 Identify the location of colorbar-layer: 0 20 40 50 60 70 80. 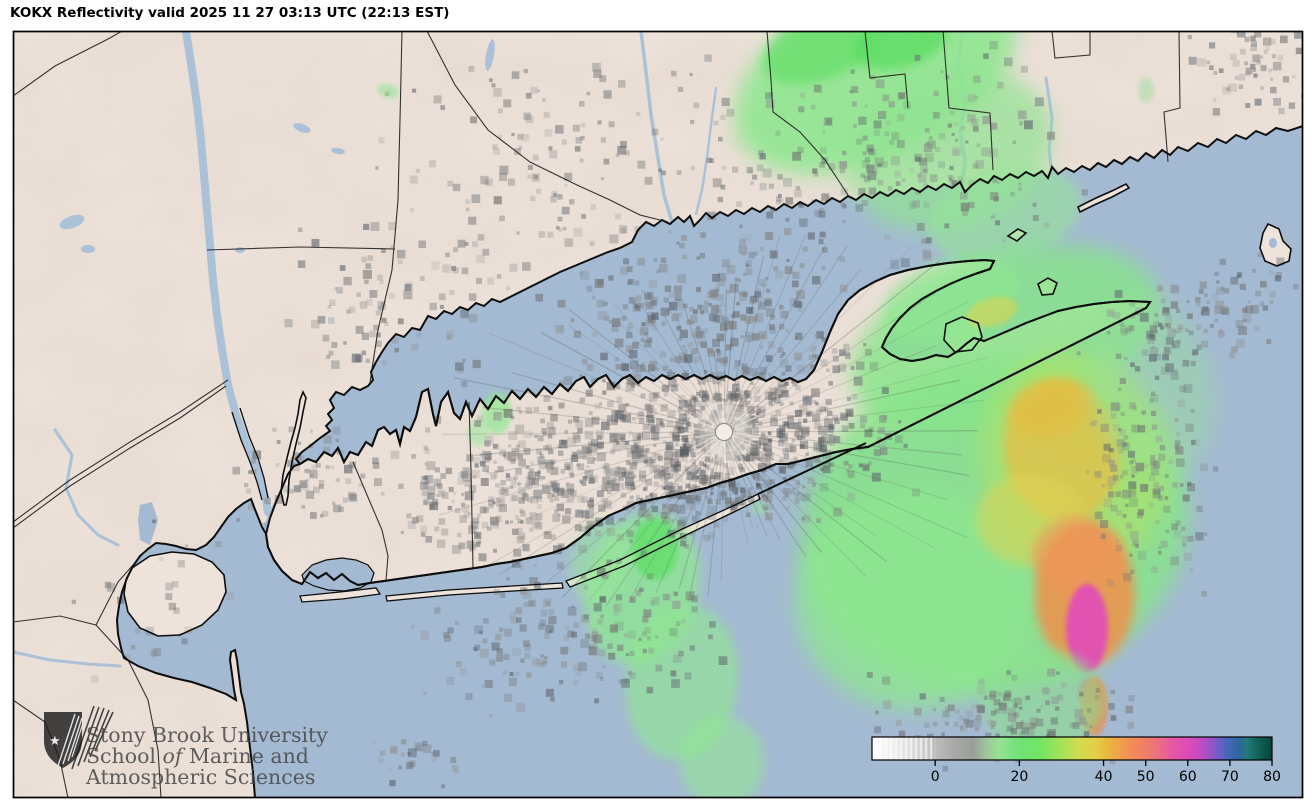
(1076, 760).